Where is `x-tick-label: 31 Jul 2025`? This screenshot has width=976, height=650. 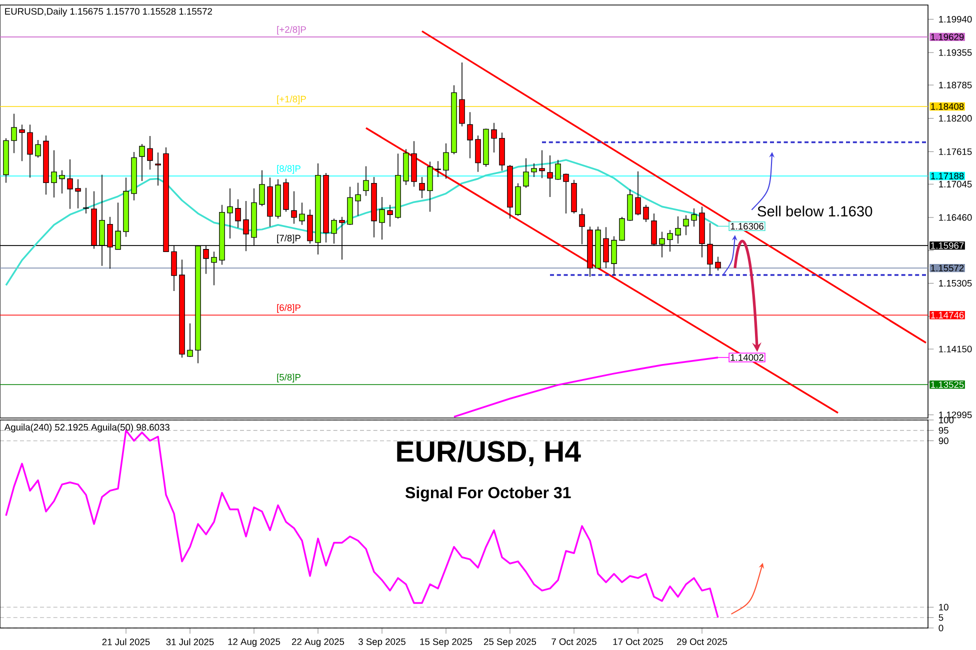
x-tick-label: 31 Jul 2025 is located at coordinates (190, 642).